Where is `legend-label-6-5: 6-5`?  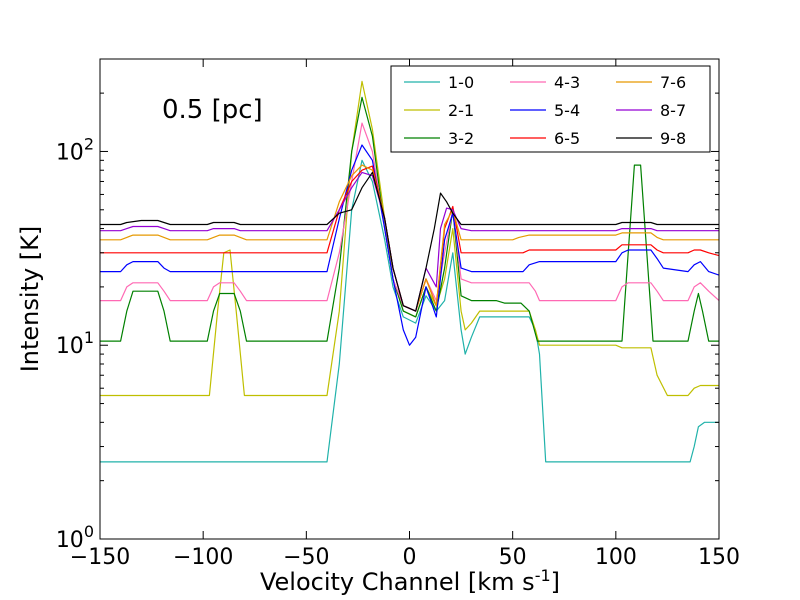 legend-label-6-5: 6-5 is located at coordinates (567, 138).